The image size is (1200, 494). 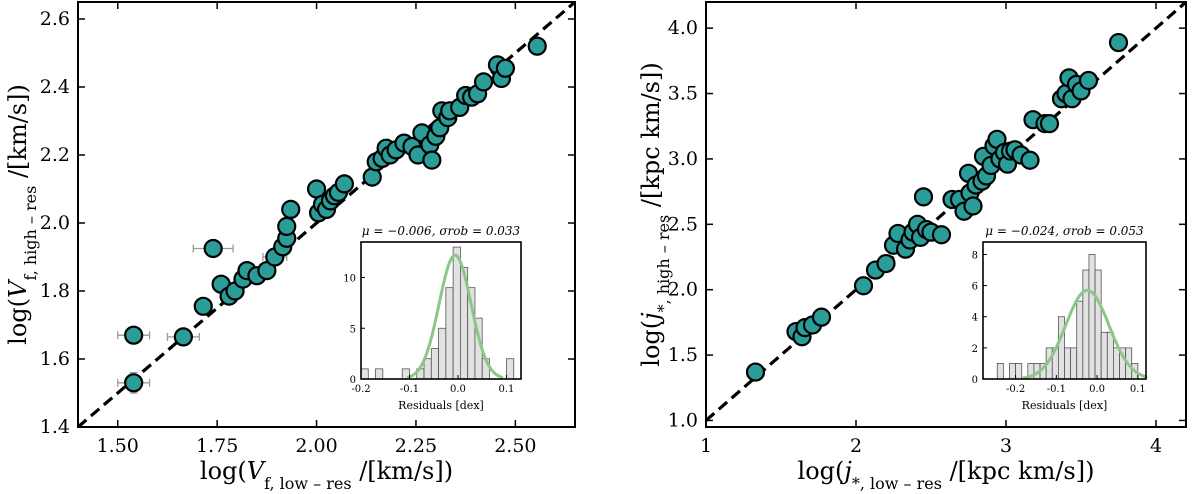 What do you see at coordinates (975, 287) in the screenshot?
I see `inset-y-tick-label: 6` at bounding box center [975, 287].